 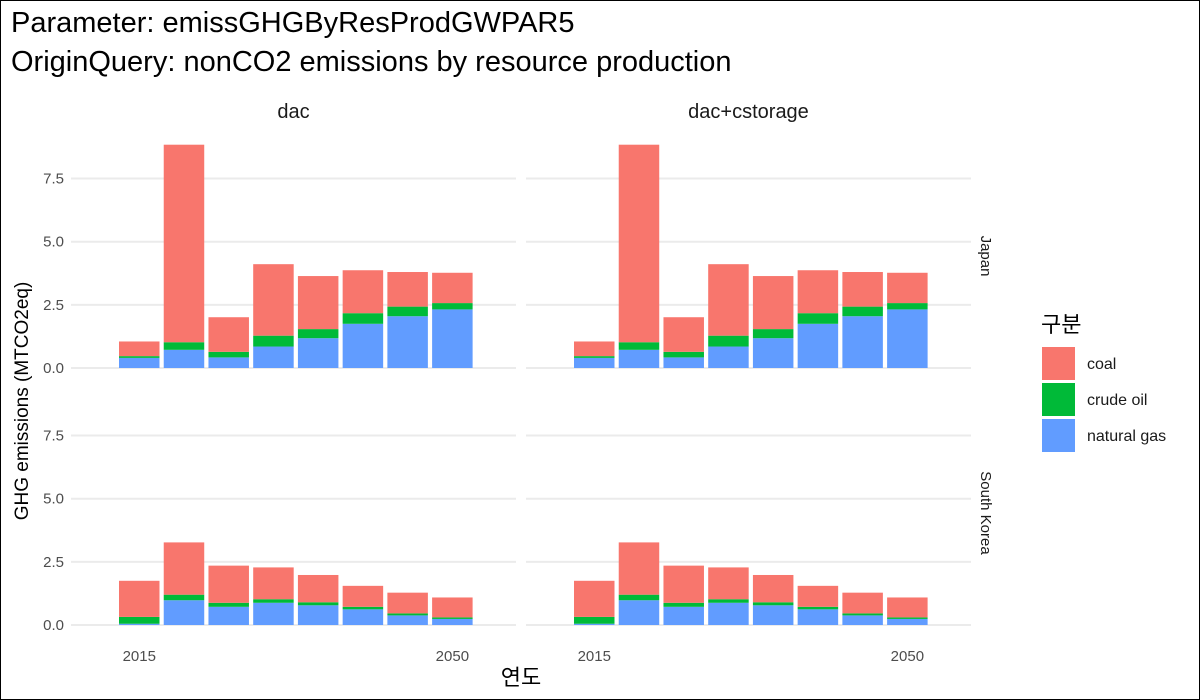 I want to click on legend-key-label: crude oil, so click(x=1117, y=400).